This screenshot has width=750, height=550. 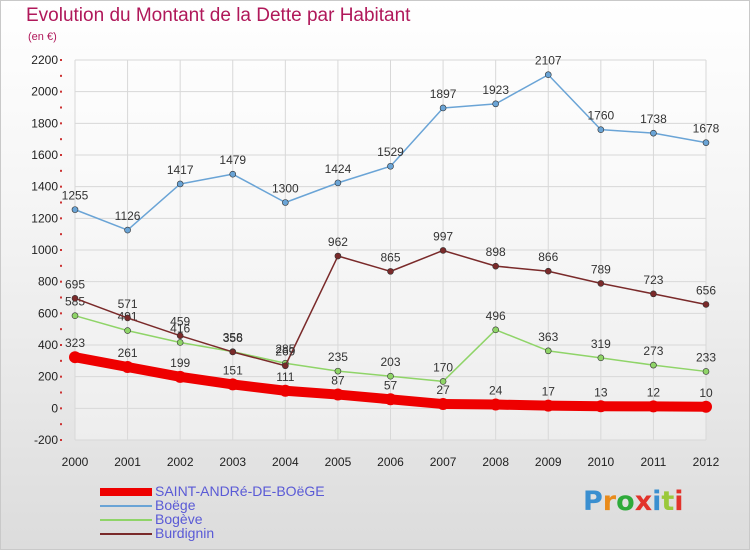 I want to click on legend-label: SAINT-ANDRé-DE-BOëGE, so click(x=240, y=491).